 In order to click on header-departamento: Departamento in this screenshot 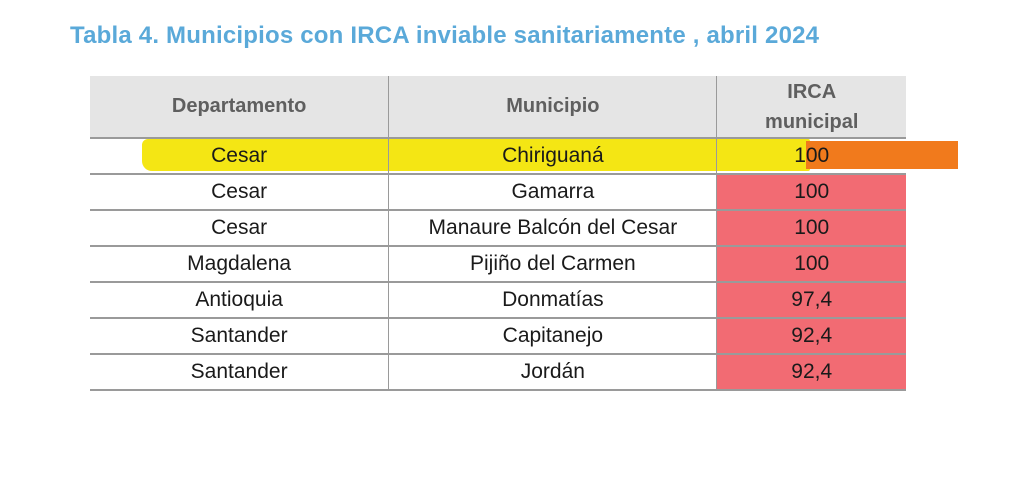, I will do `click(239, 106)`.